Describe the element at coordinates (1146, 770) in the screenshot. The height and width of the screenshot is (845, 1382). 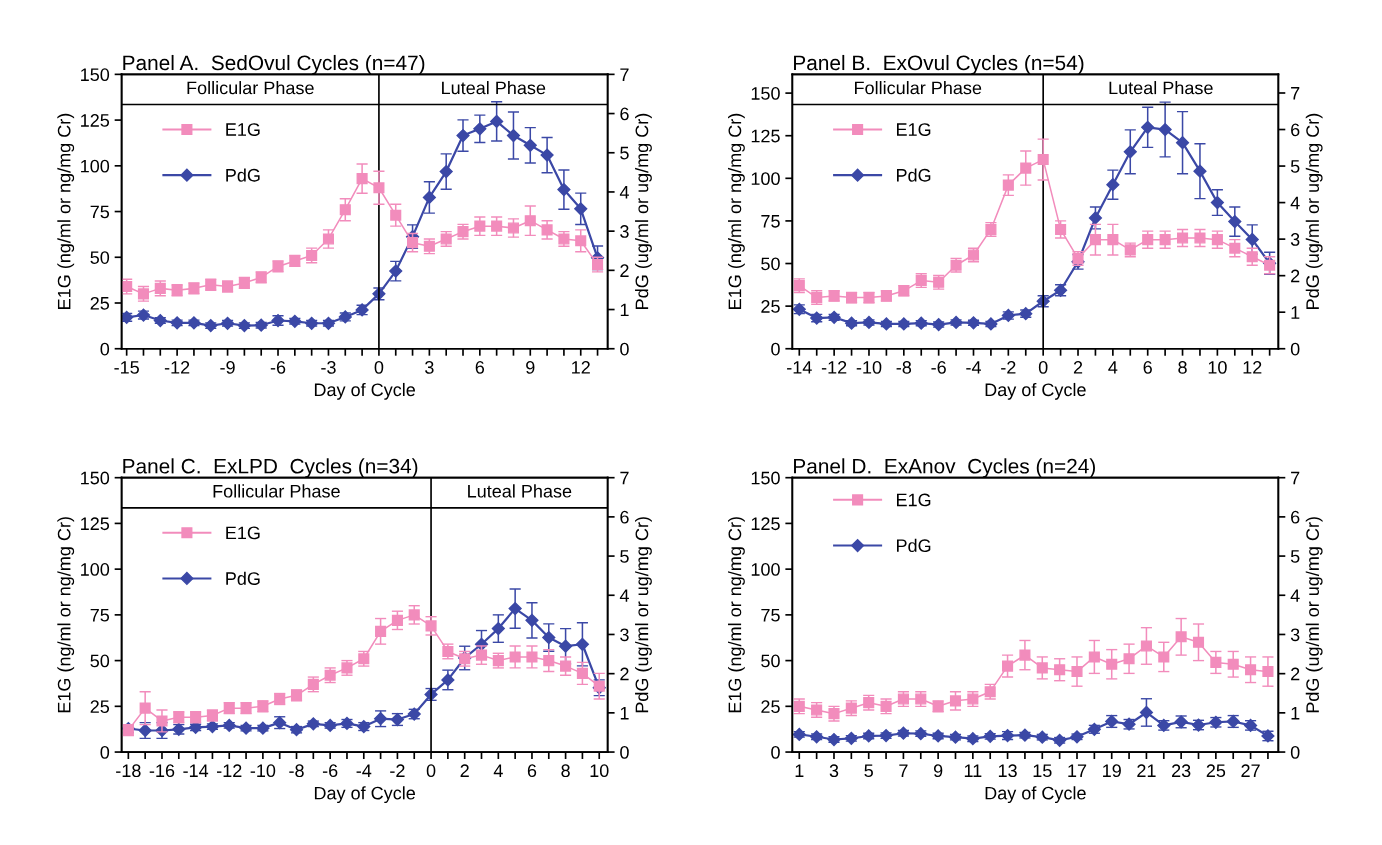
I see `x-tick-label: 21` at that location.